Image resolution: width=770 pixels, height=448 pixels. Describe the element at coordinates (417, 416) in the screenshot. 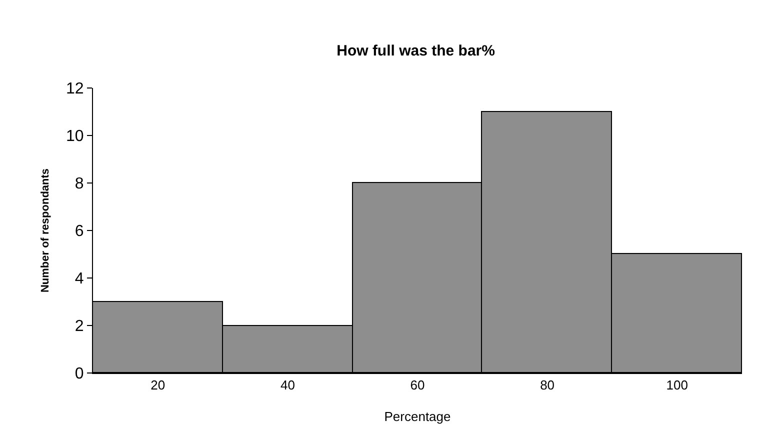

I see `x-axis-title: Percentage` at that location.